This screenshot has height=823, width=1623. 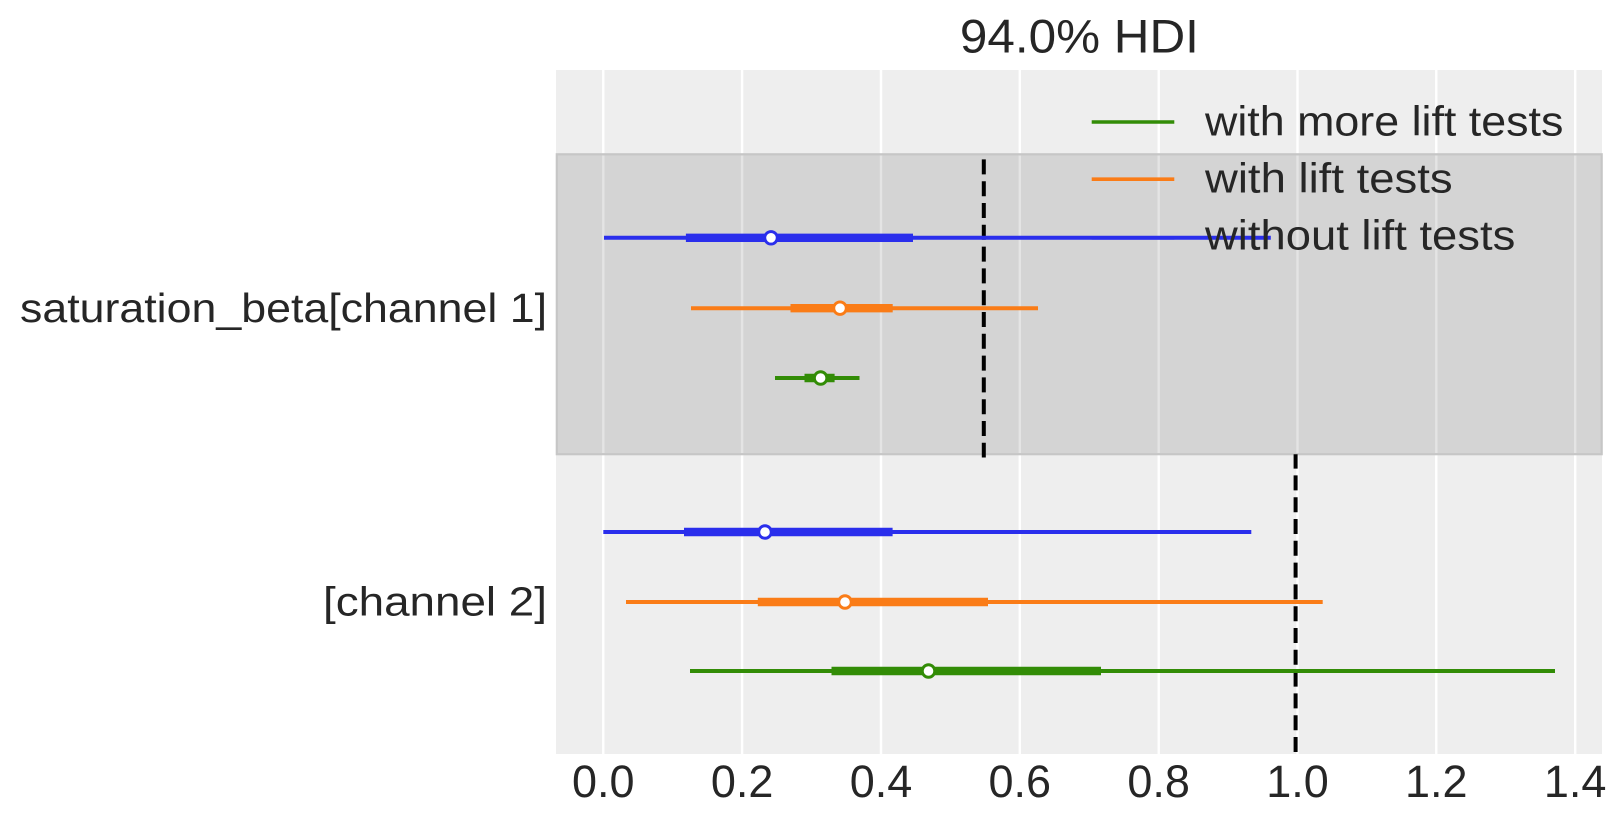 I want to click on svg-text: 0.0, so click(x=603, y=781).